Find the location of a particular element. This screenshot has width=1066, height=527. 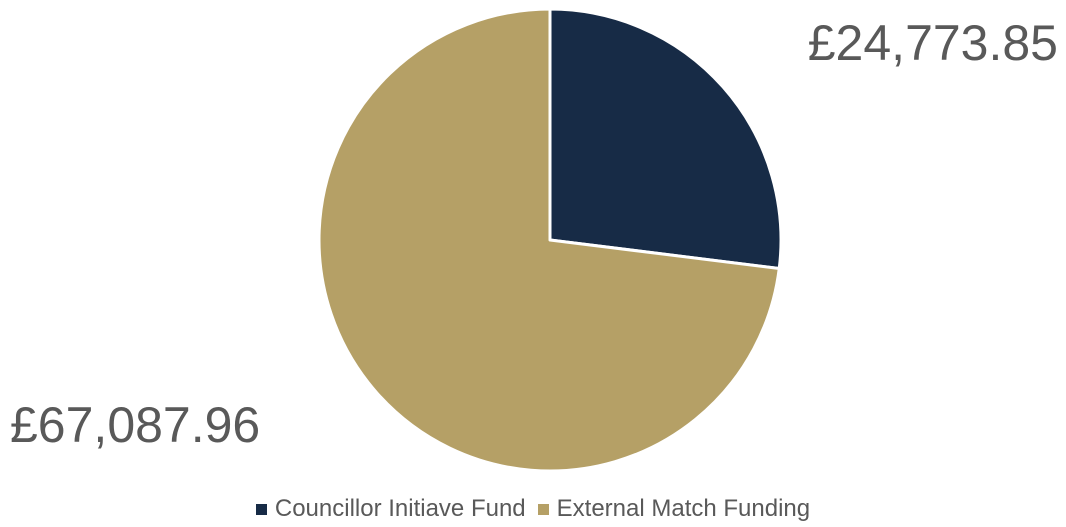

legend-swatch-external-match-funding is located at coordinates (543, 509).